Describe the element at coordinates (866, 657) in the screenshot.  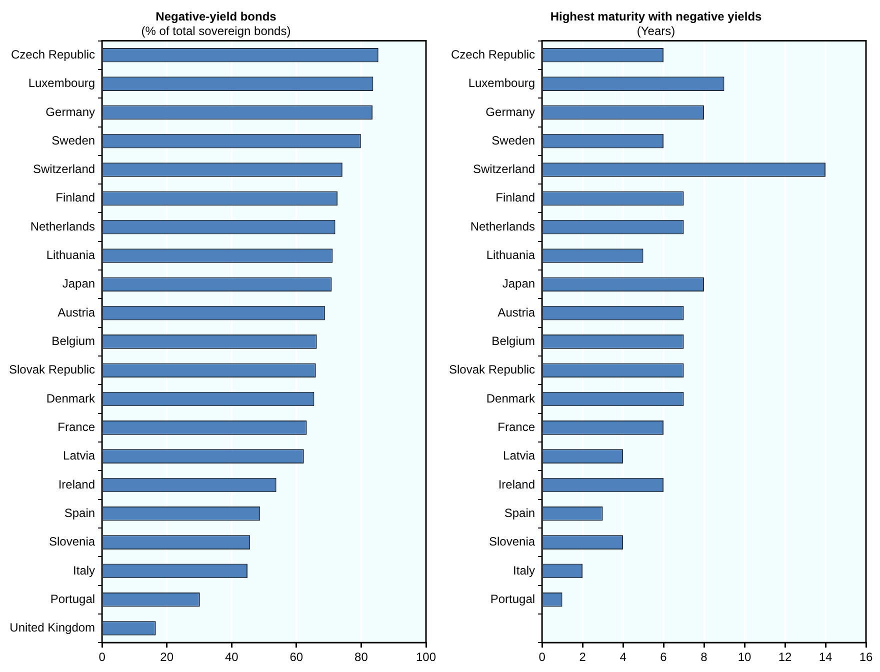
I see `x-tick-label: 16` at that location.